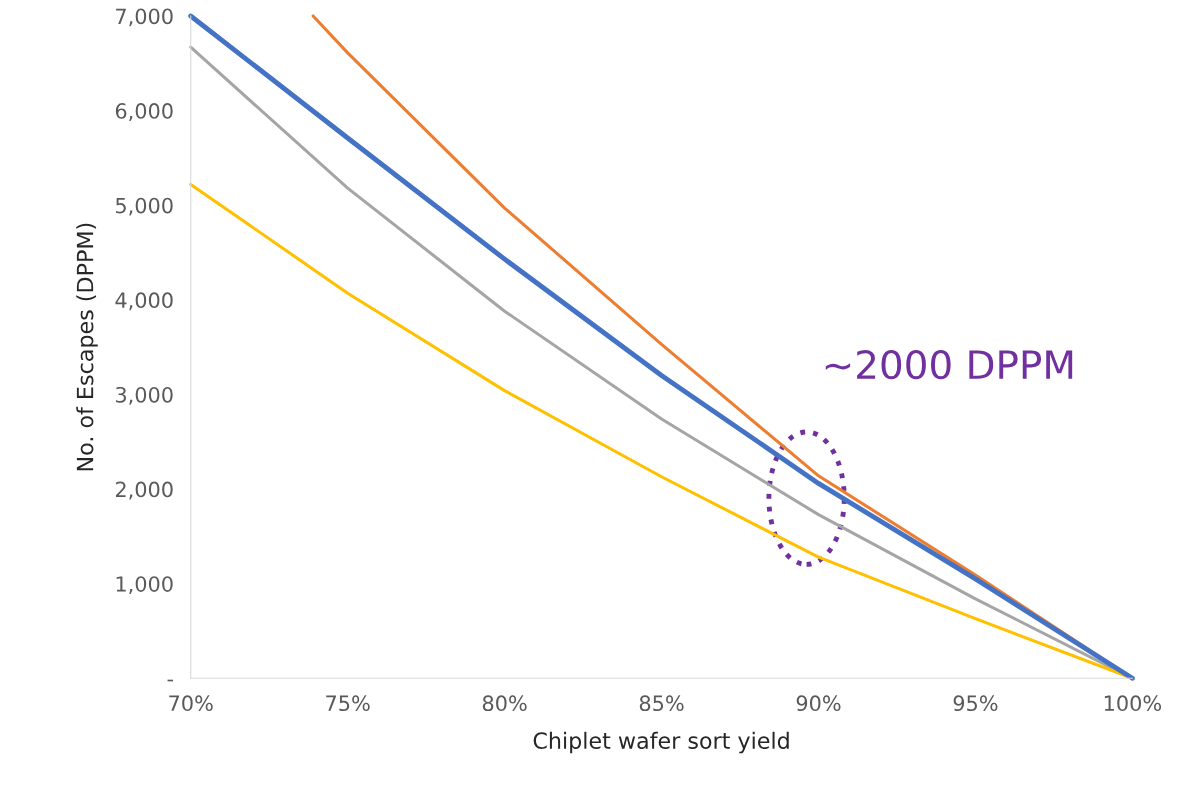 This screenshot has height=798, width=1192. What do you see at coordinates (818, 703) in the screenshot?
I see `x-tick-label: 90%` at bounding box center [818, 703].